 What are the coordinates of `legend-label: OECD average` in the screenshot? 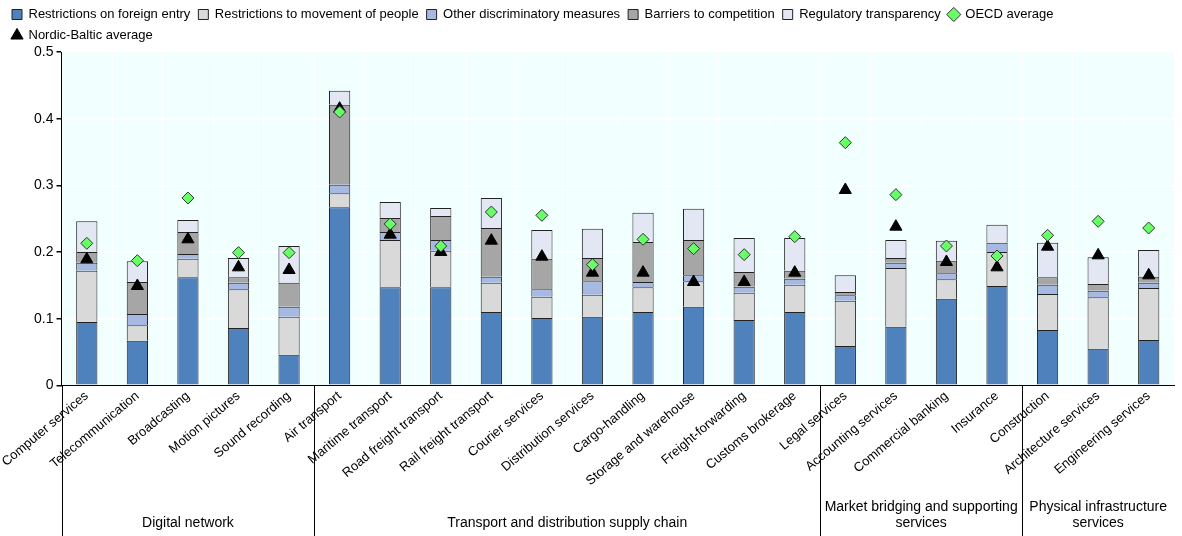 It's located at (1009, 14).